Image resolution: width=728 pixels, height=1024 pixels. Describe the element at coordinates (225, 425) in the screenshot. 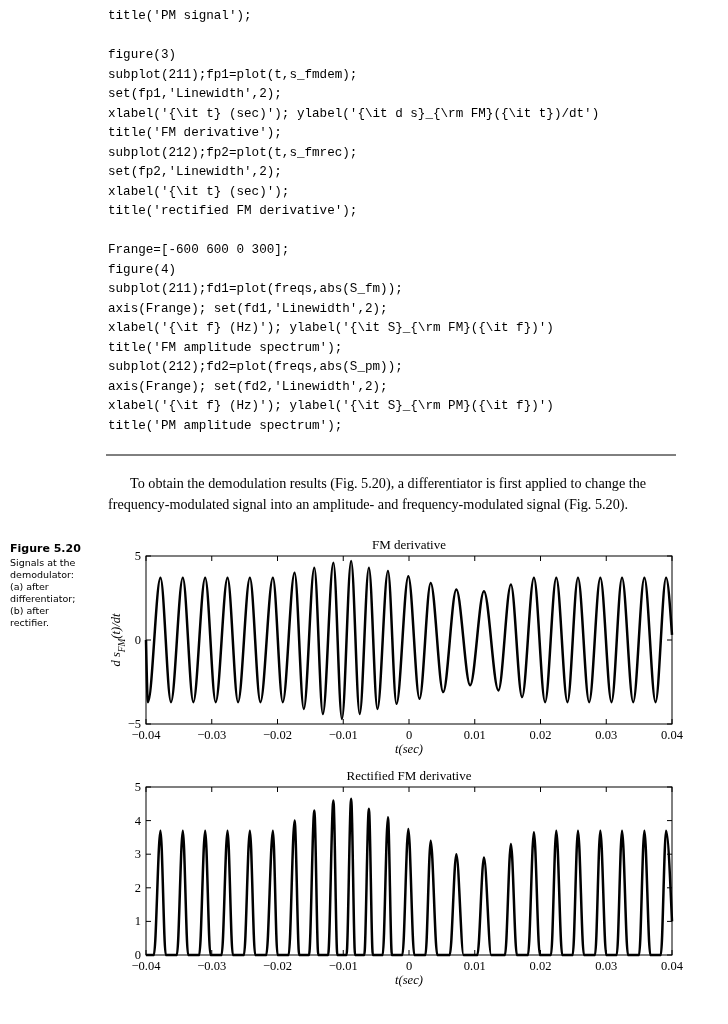

I see `text: title('PM amplitude spectrum');` at that location.